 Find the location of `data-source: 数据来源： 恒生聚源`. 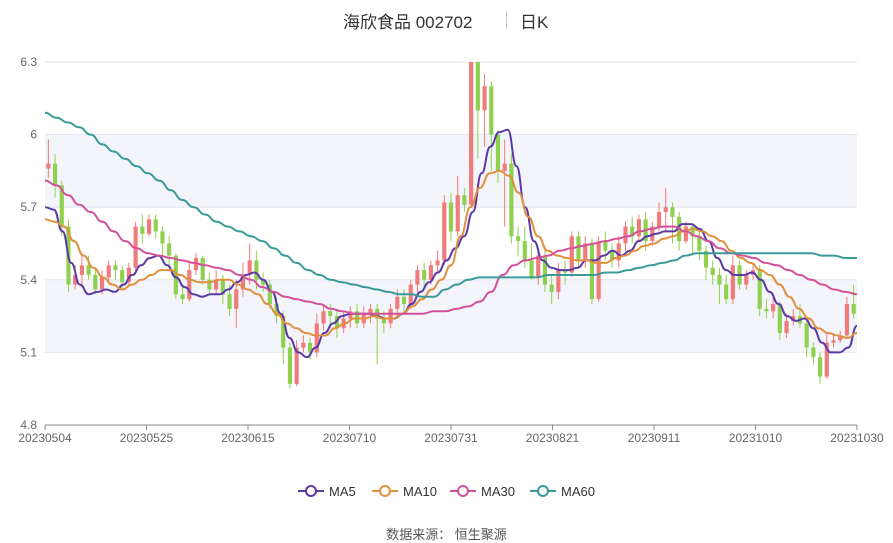

data-source: 数据来源： 恒生聚源 is located at coordinates (446, 534).